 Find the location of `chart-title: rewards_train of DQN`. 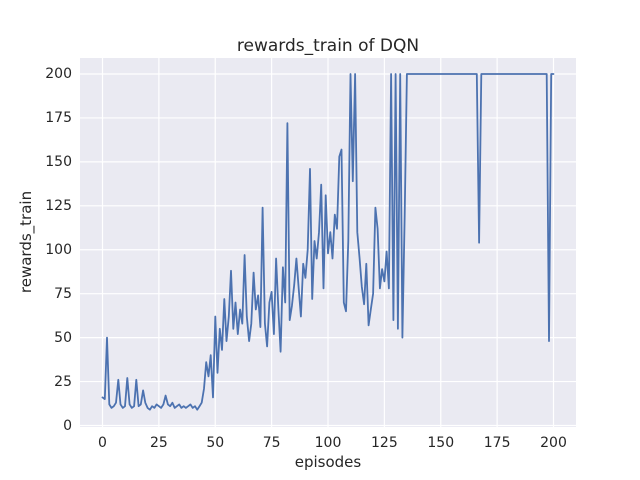

chart-title: rewards_train of DQN is located at coordinates (328, 46).